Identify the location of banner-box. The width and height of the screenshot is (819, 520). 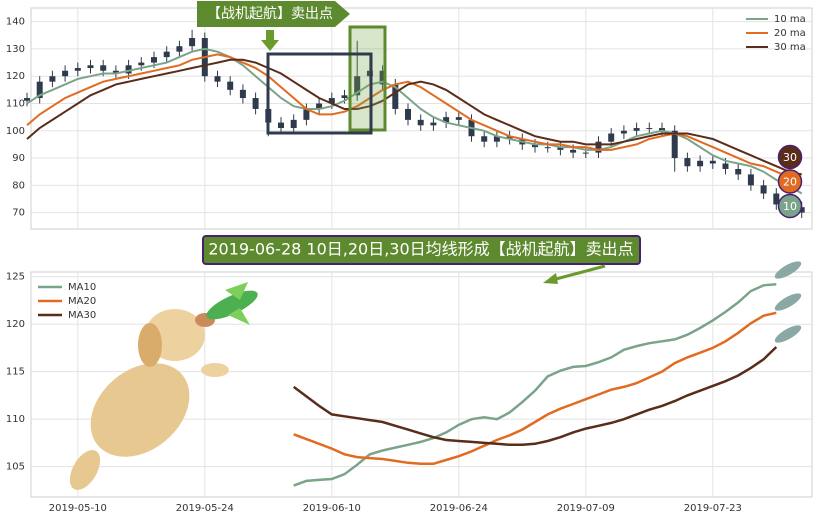
(421, 250).